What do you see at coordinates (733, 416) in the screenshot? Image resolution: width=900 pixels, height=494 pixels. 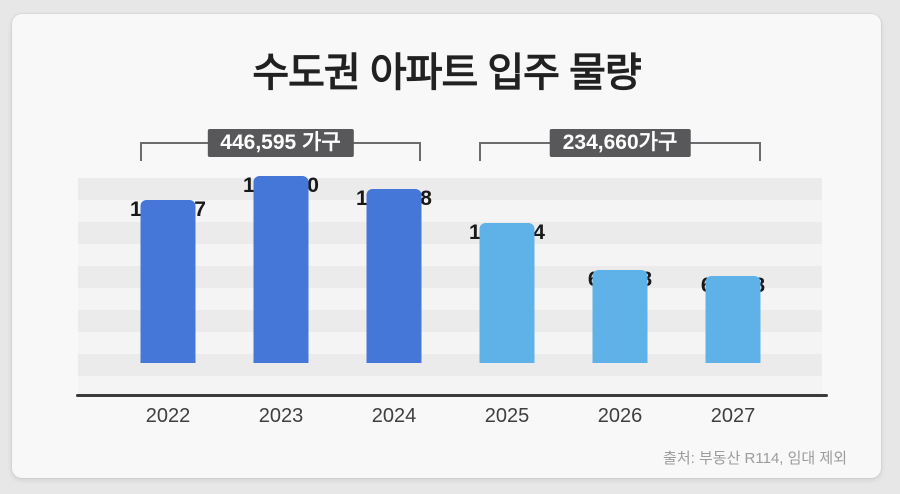 I see `x-axis-label-2027: 2027` at bounding box center [733, 416].